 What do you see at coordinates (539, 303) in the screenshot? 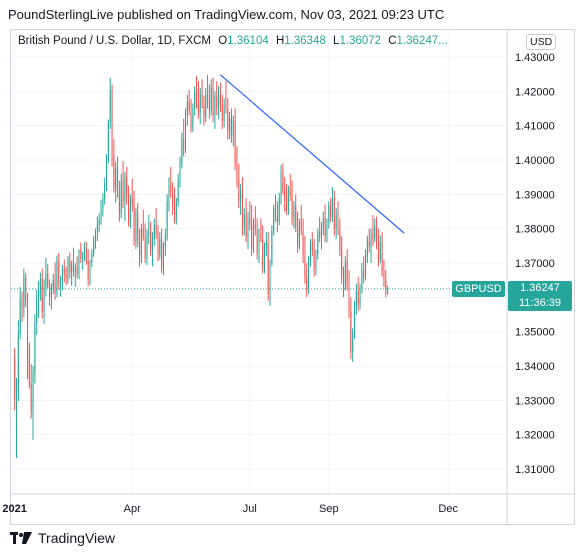
I see `bar-countdown: 11:36:39` at bounding box center [539, 303].